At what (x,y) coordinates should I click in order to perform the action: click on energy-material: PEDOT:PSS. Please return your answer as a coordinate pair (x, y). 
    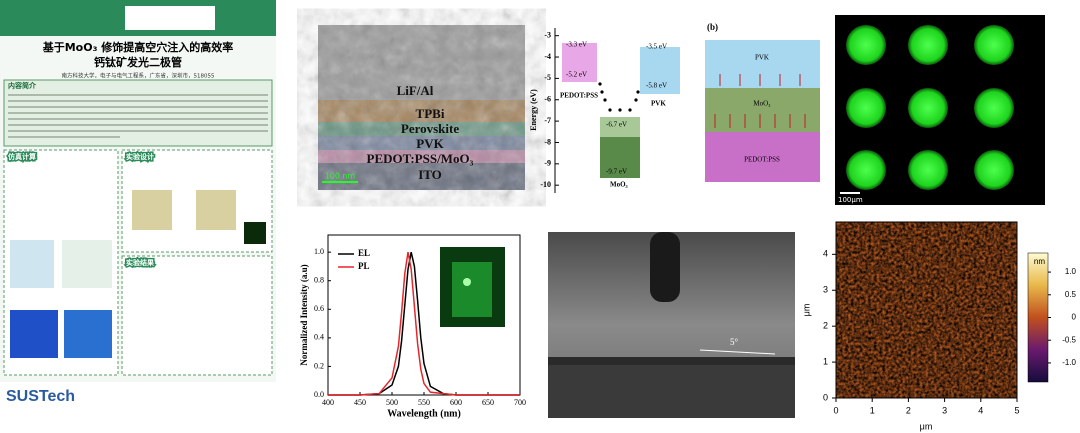
    Looking at the image, I should click on (579, 96).